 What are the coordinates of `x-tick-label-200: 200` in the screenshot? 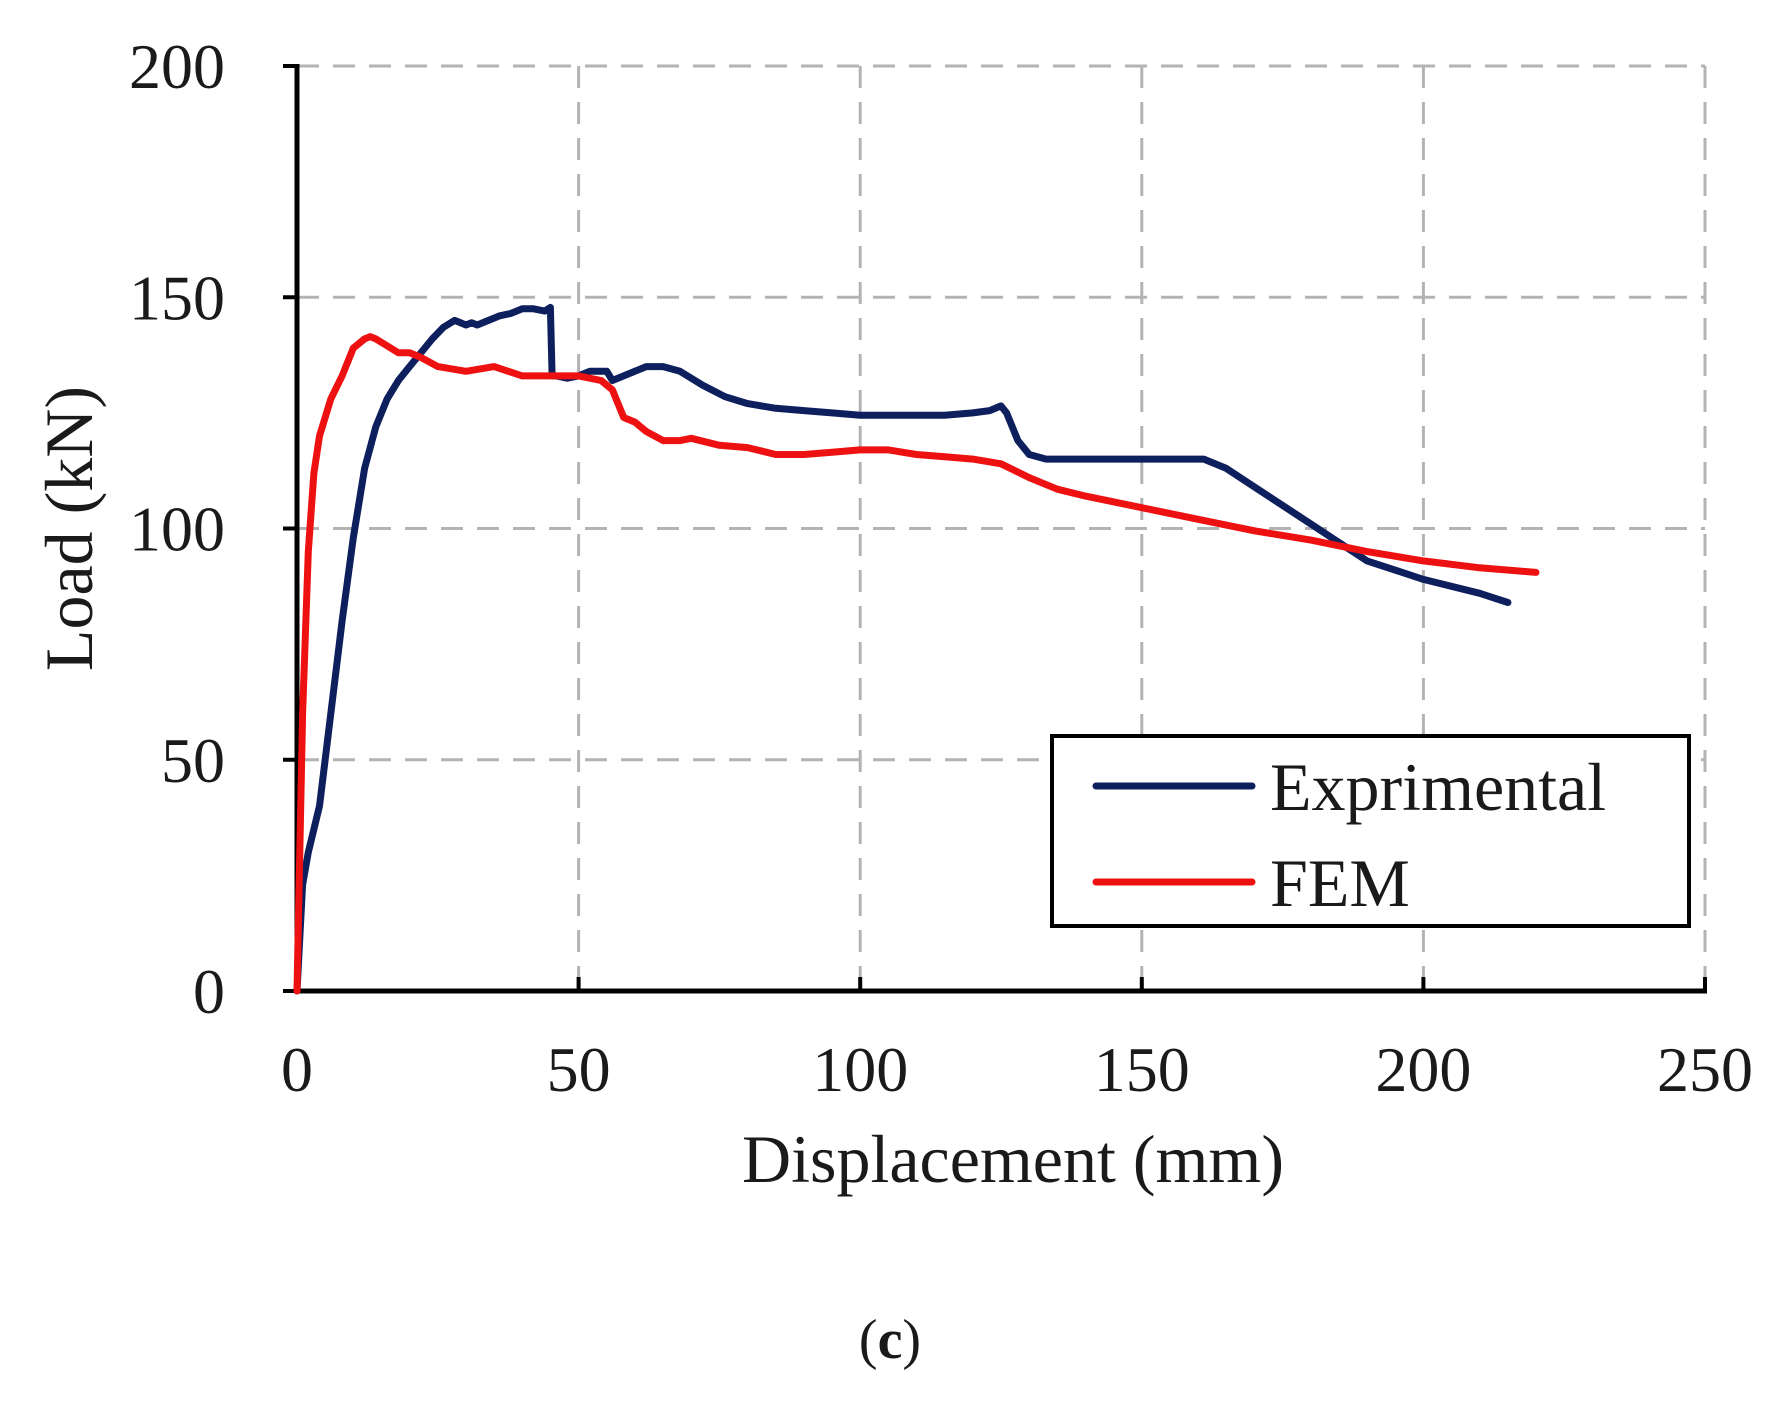 It's located at (1423, 1069).